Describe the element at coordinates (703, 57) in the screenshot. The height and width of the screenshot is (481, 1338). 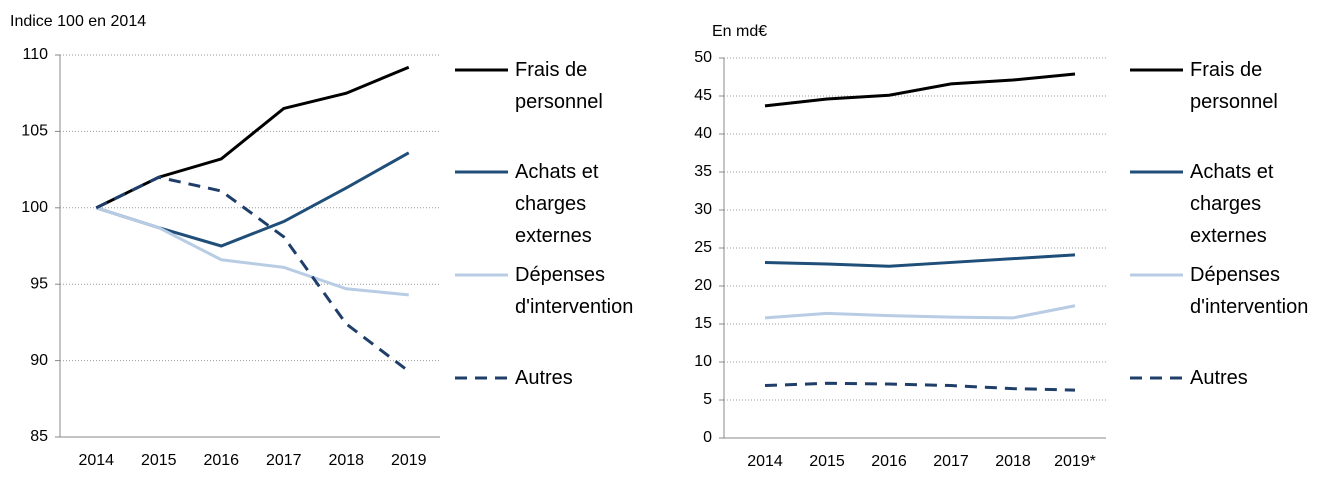
I see `y-tick-label: 50` at that location.